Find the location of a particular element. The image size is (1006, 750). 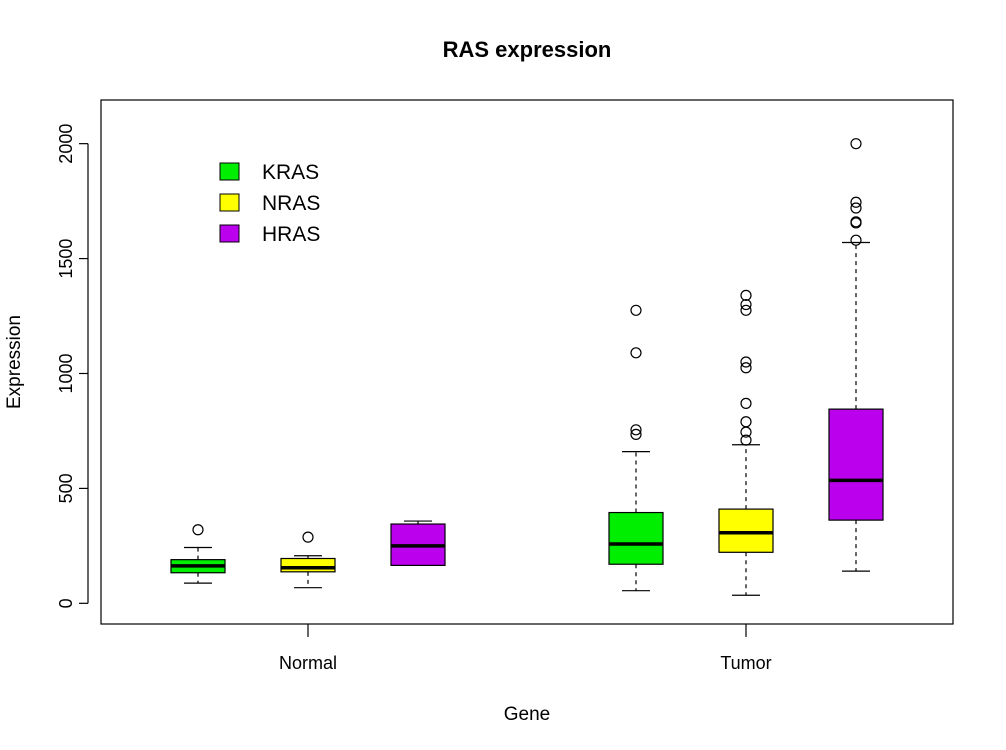

chart-title: RAS expression is located at coordinates (527, 49).